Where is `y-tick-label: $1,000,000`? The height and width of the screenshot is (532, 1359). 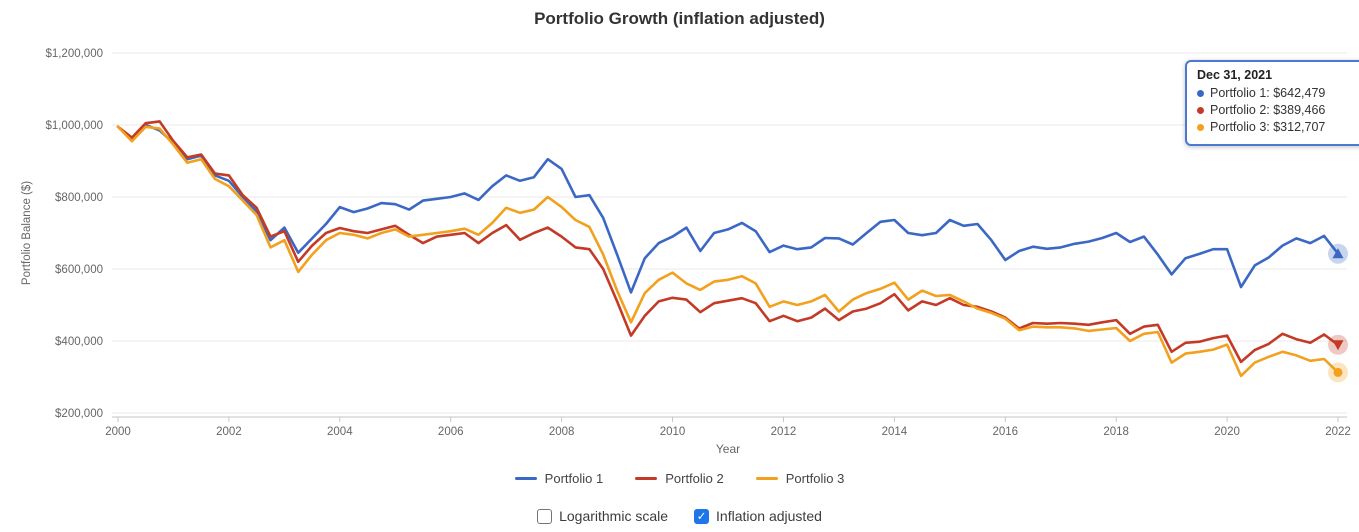
y-tick-label: $1,000,000 is located at coordinates (74, 126).